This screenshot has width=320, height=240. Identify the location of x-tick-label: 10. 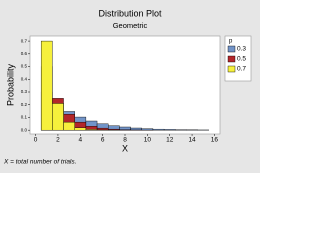
(148, 140).